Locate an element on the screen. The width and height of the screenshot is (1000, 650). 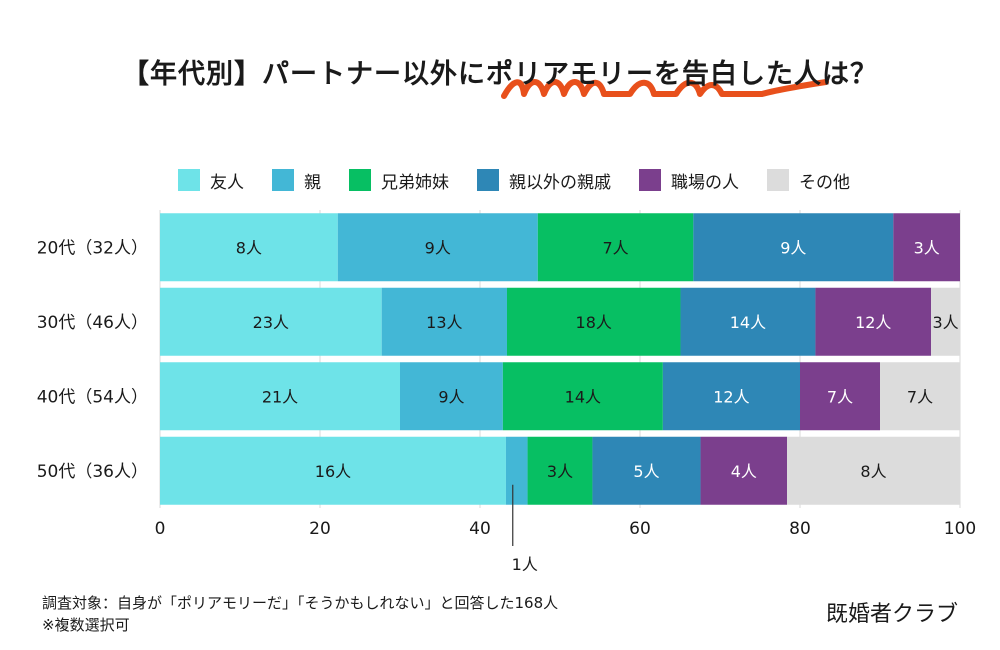
legend-label: 友人 is located at coordinates (227, 182).